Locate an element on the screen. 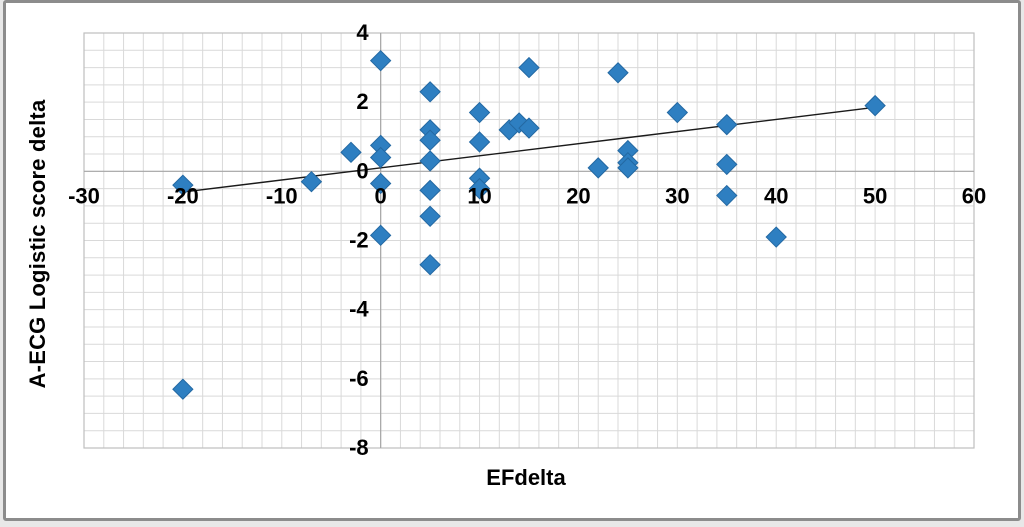 This screenshot has height=527, width=1024. y-tick-label: 4 is located at coordinates (362, 32).